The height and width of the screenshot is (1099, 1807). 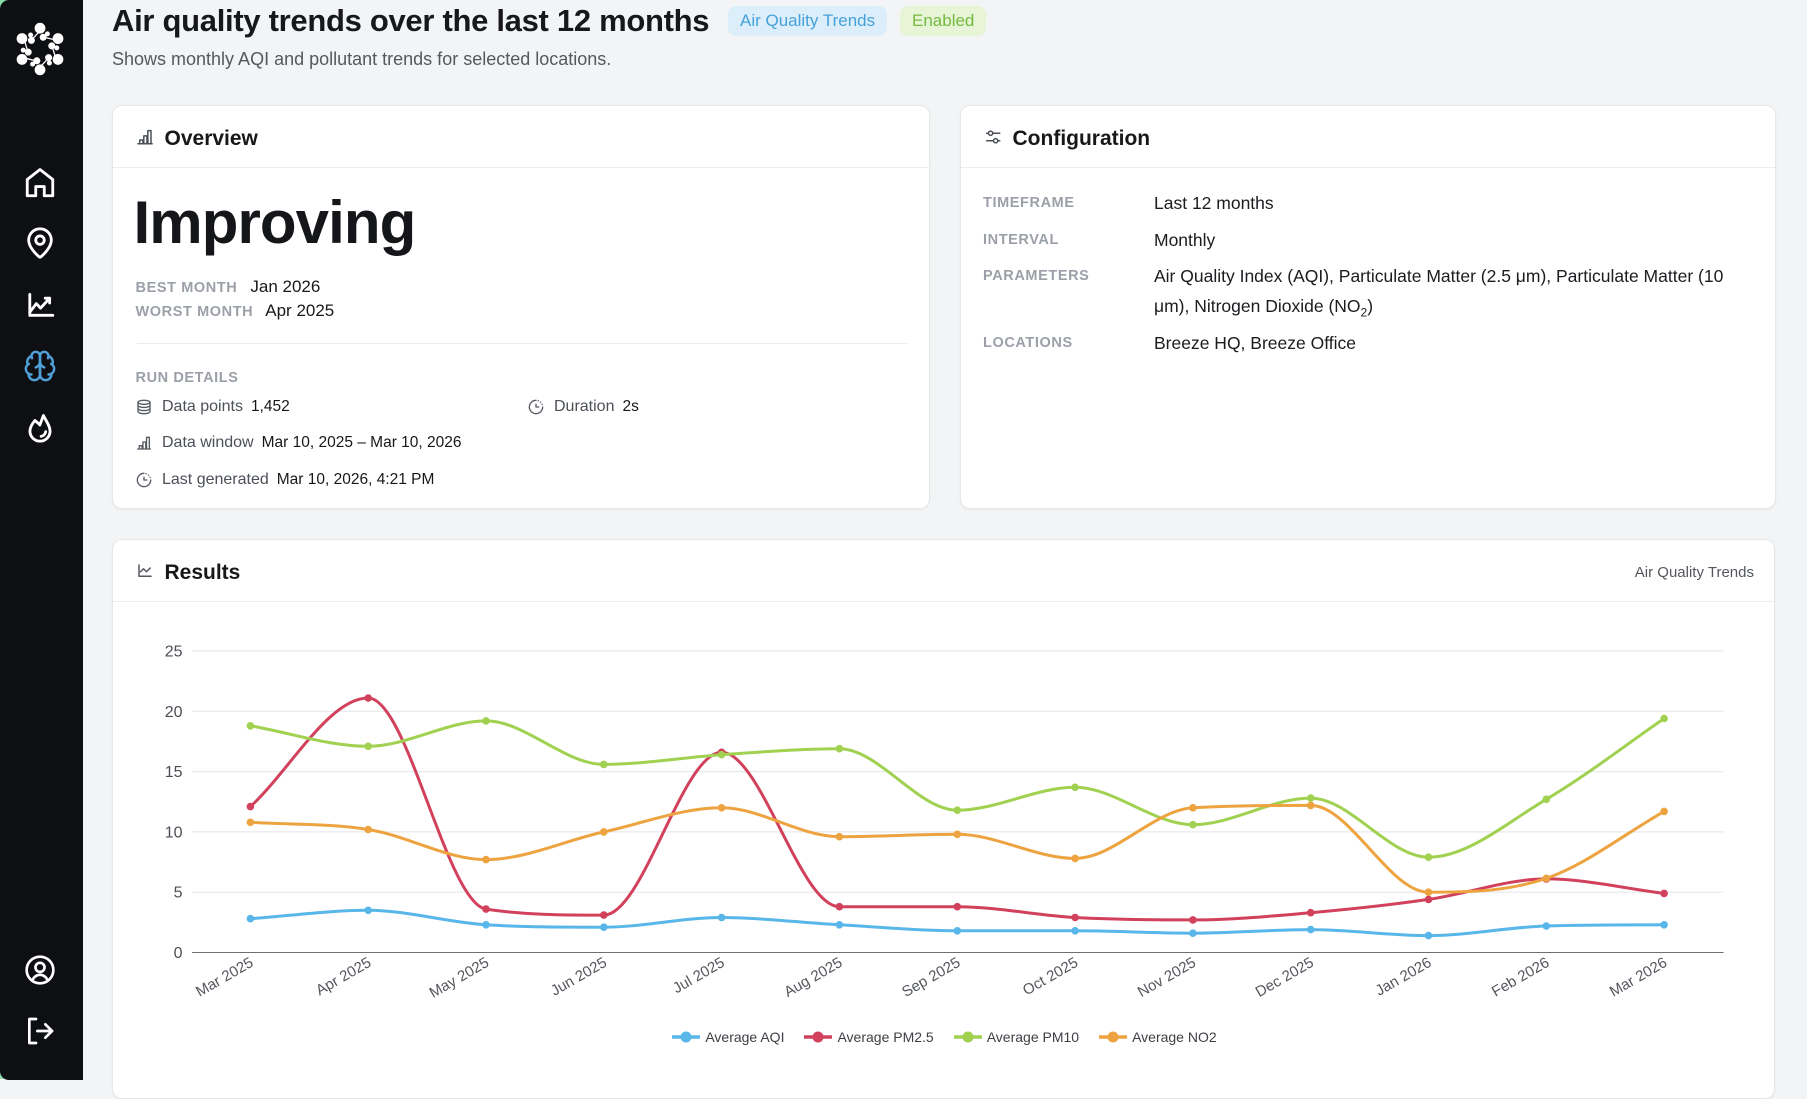 What do you see at coordinates (174, 711) in the screenshot?
I see `svg-text: 20` at bounding box center [174, 711].